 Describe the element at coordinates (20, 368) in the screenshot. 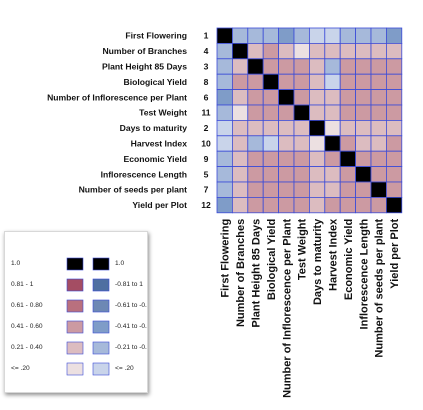

I see `legend-label-positive: <= .20` at that location.